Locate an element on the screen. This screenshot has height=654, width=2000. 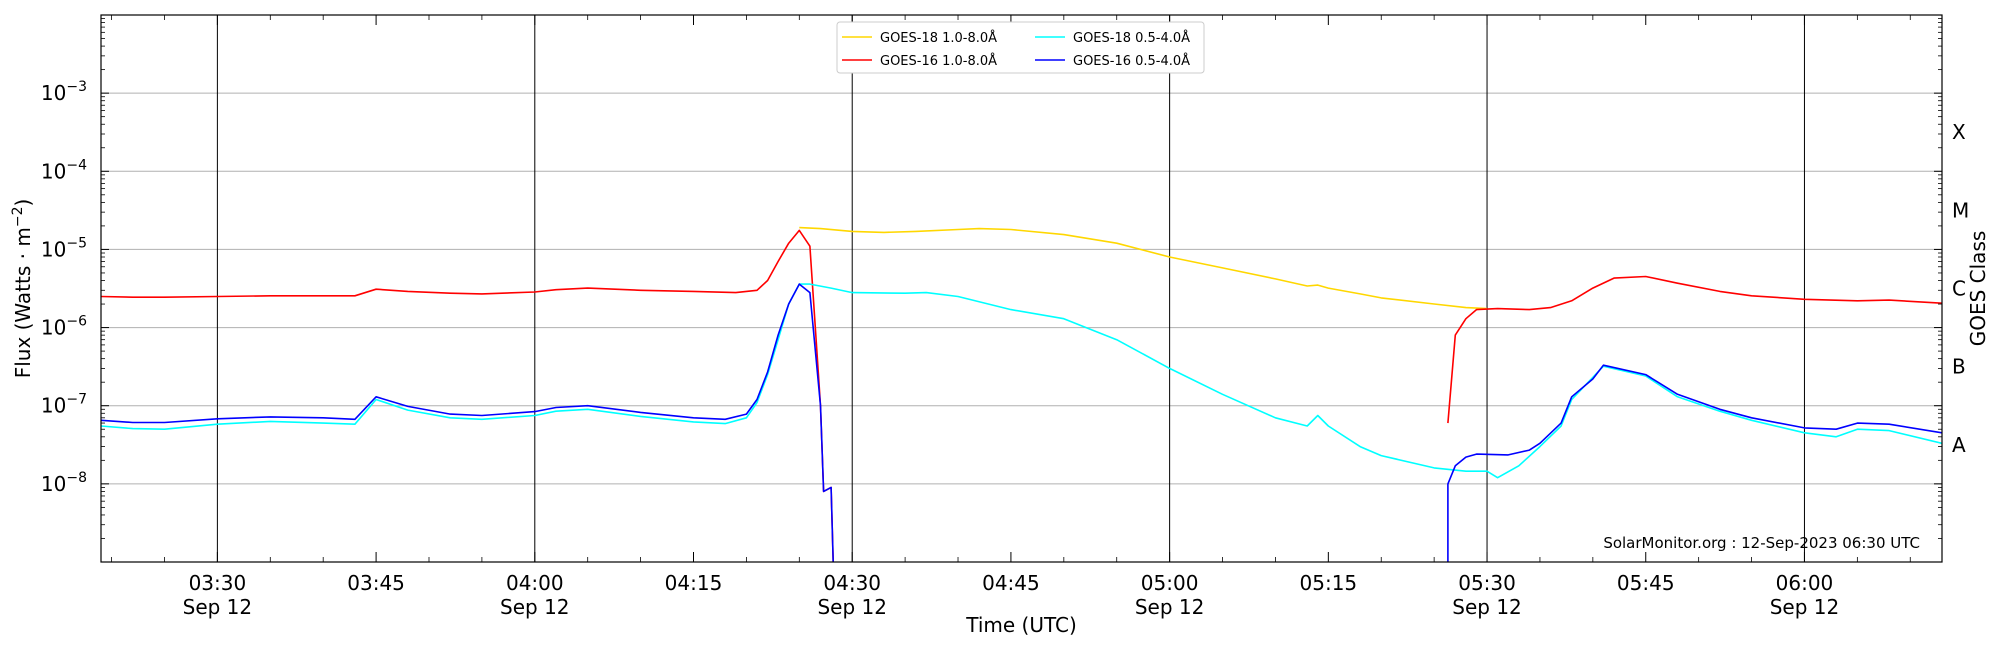
x-tick-label: 05:30 is located at coordinates (1487, 583).